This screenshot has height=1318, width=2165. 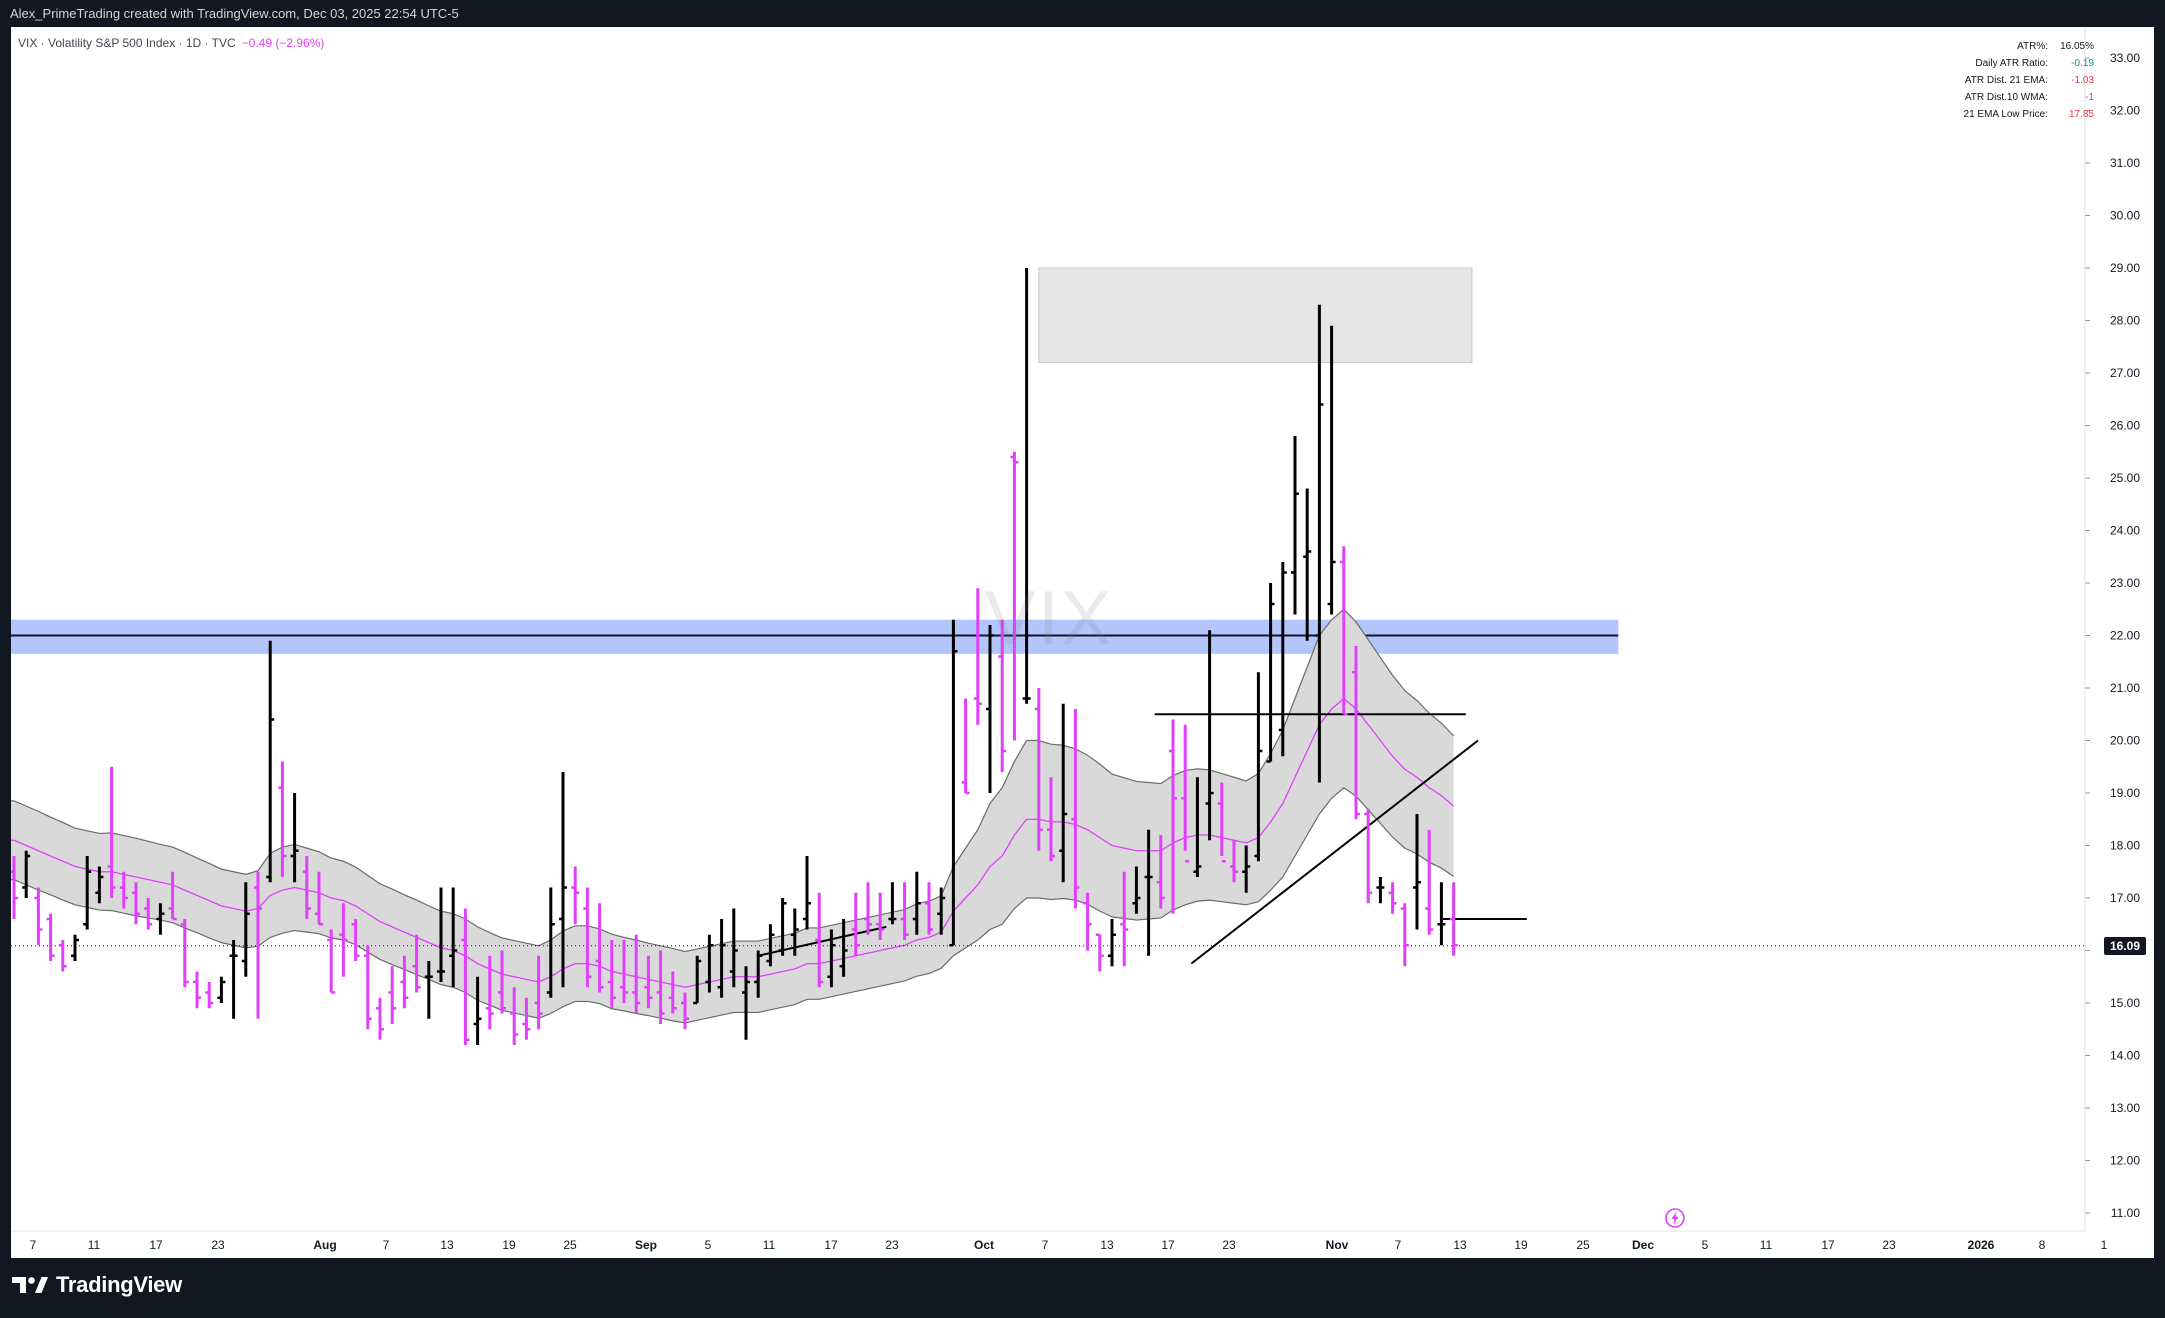 What do you see at coordinates (2082, 80) in the screenshot?
I see `stat-value: -1.03` at bounding box center [2082, 80].